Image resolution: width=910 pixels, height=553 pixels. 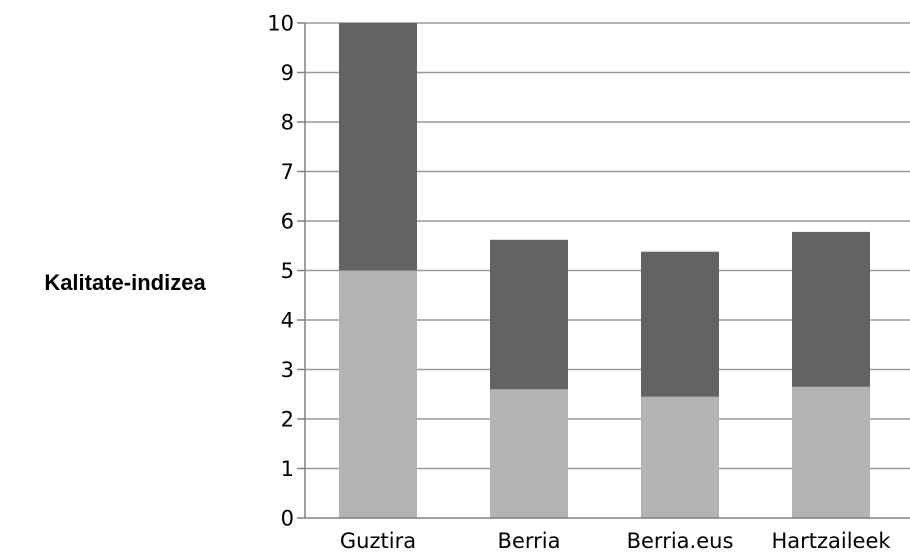 I want to click on x-tick-label: Berria.eus, so click(x=680, y=541).